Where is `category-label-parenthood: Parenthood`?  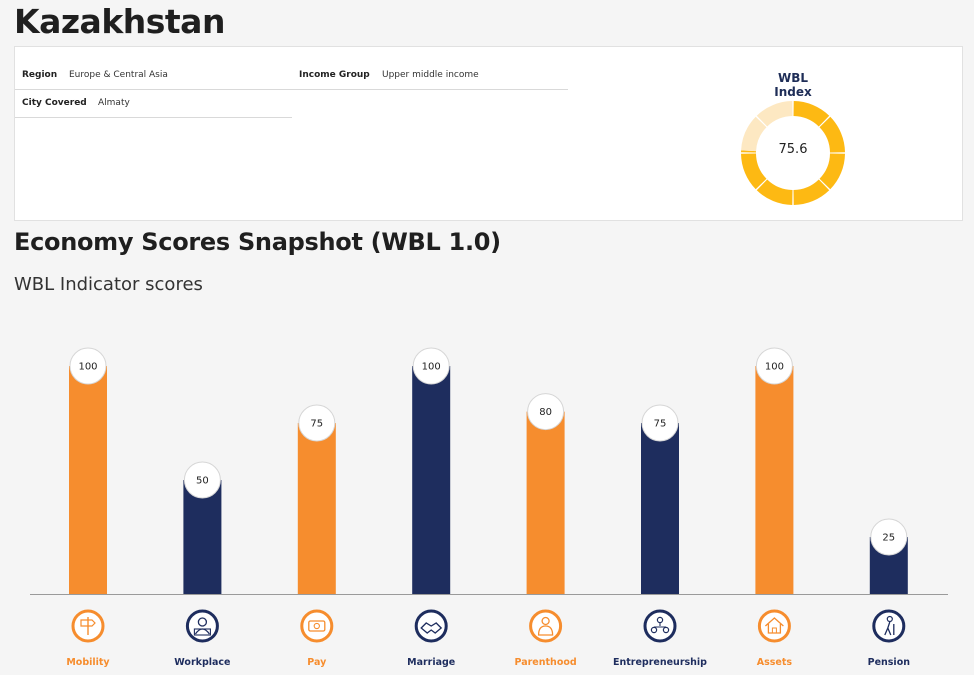
category-label-parenthood: Parenthood is located at coordinates (546, 662).